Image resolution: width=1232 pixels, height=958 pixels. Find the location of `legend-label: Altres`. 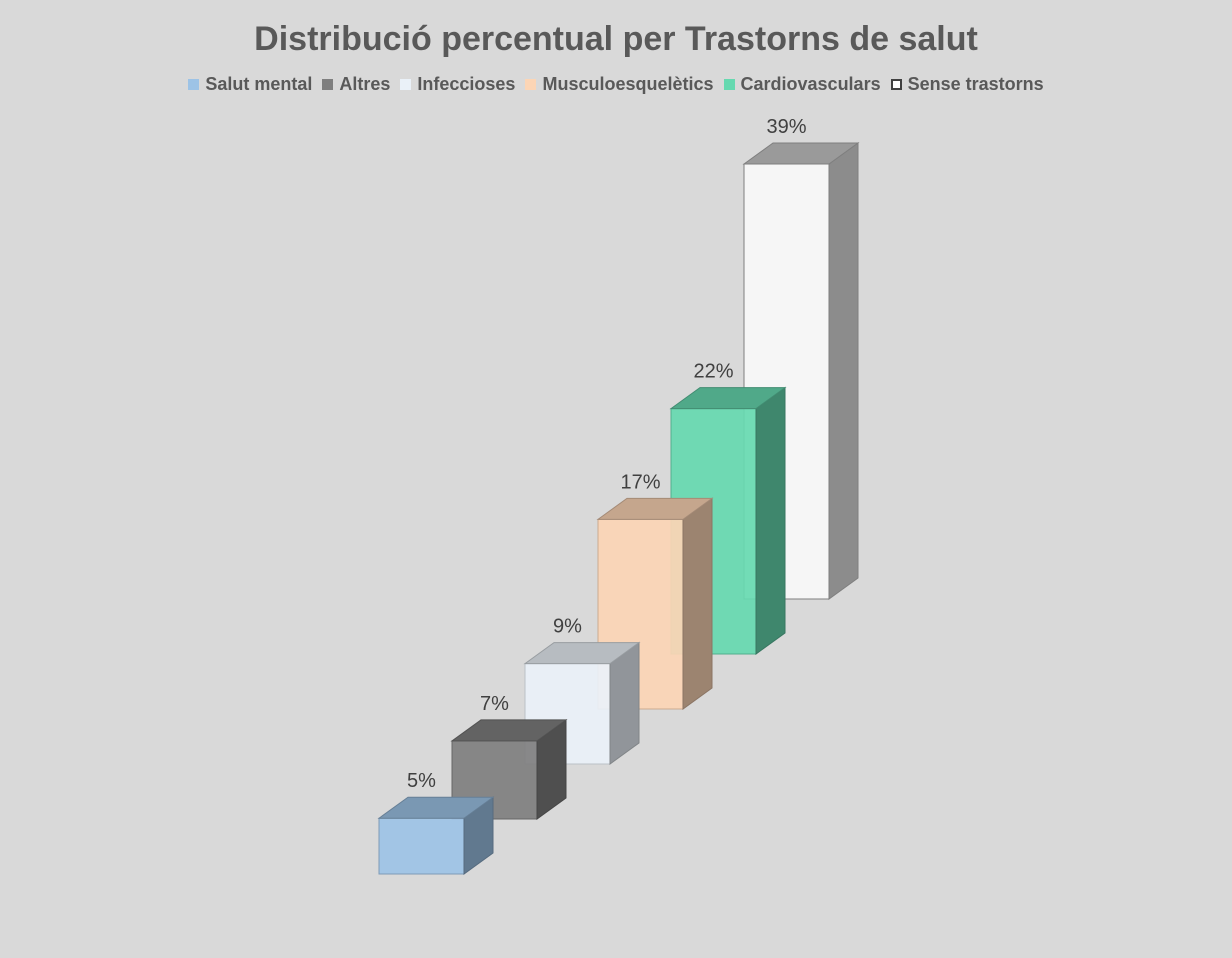

legend-label: Altres is located at coordinates (365, 84).